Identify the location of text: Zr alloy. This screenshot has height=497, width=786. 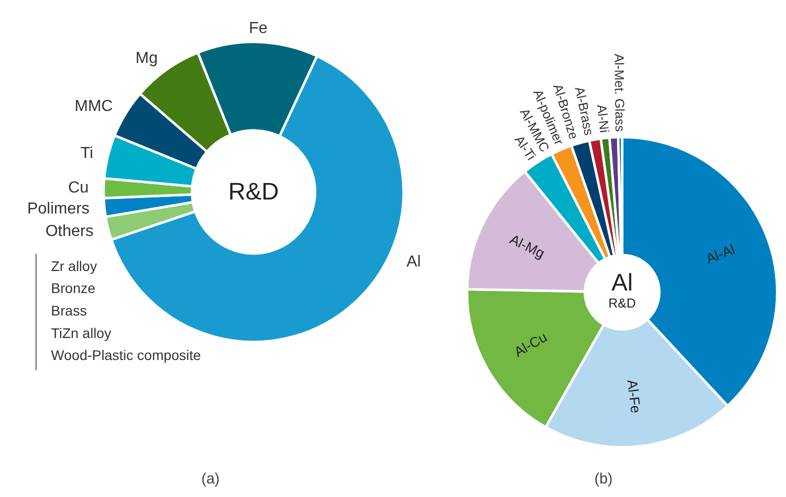
(74, 266).